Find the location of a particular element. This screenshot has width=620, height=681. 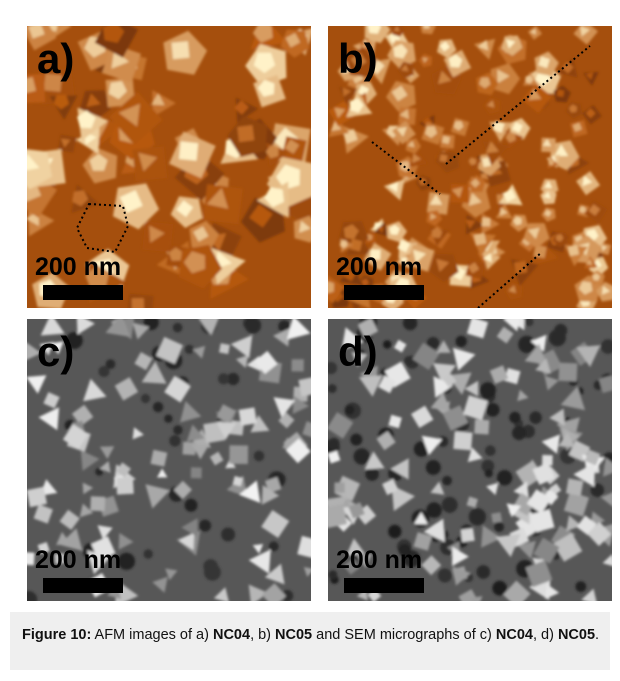

scale-bar-d is located at coordinates (384, 585).